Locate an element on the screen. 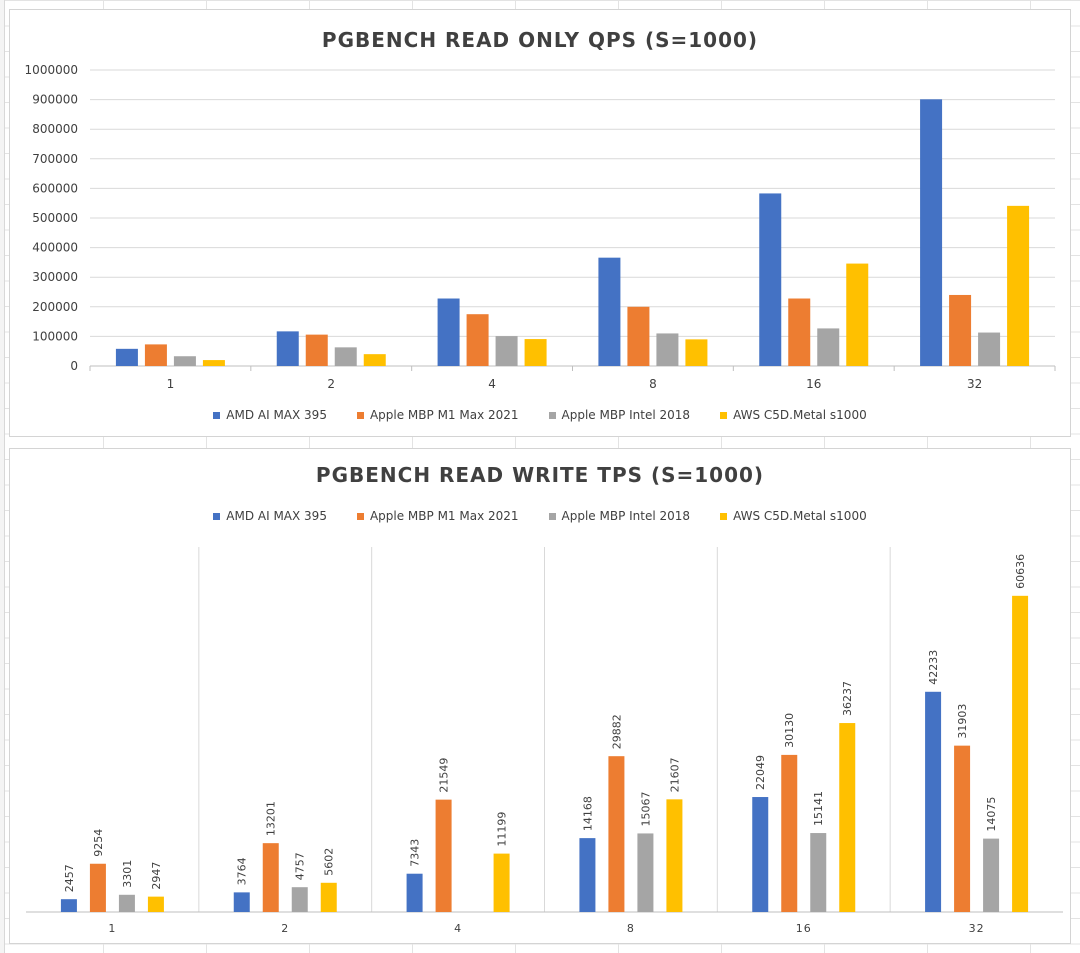  y-tick-label: 400000 is located at coordinates (55, 248).